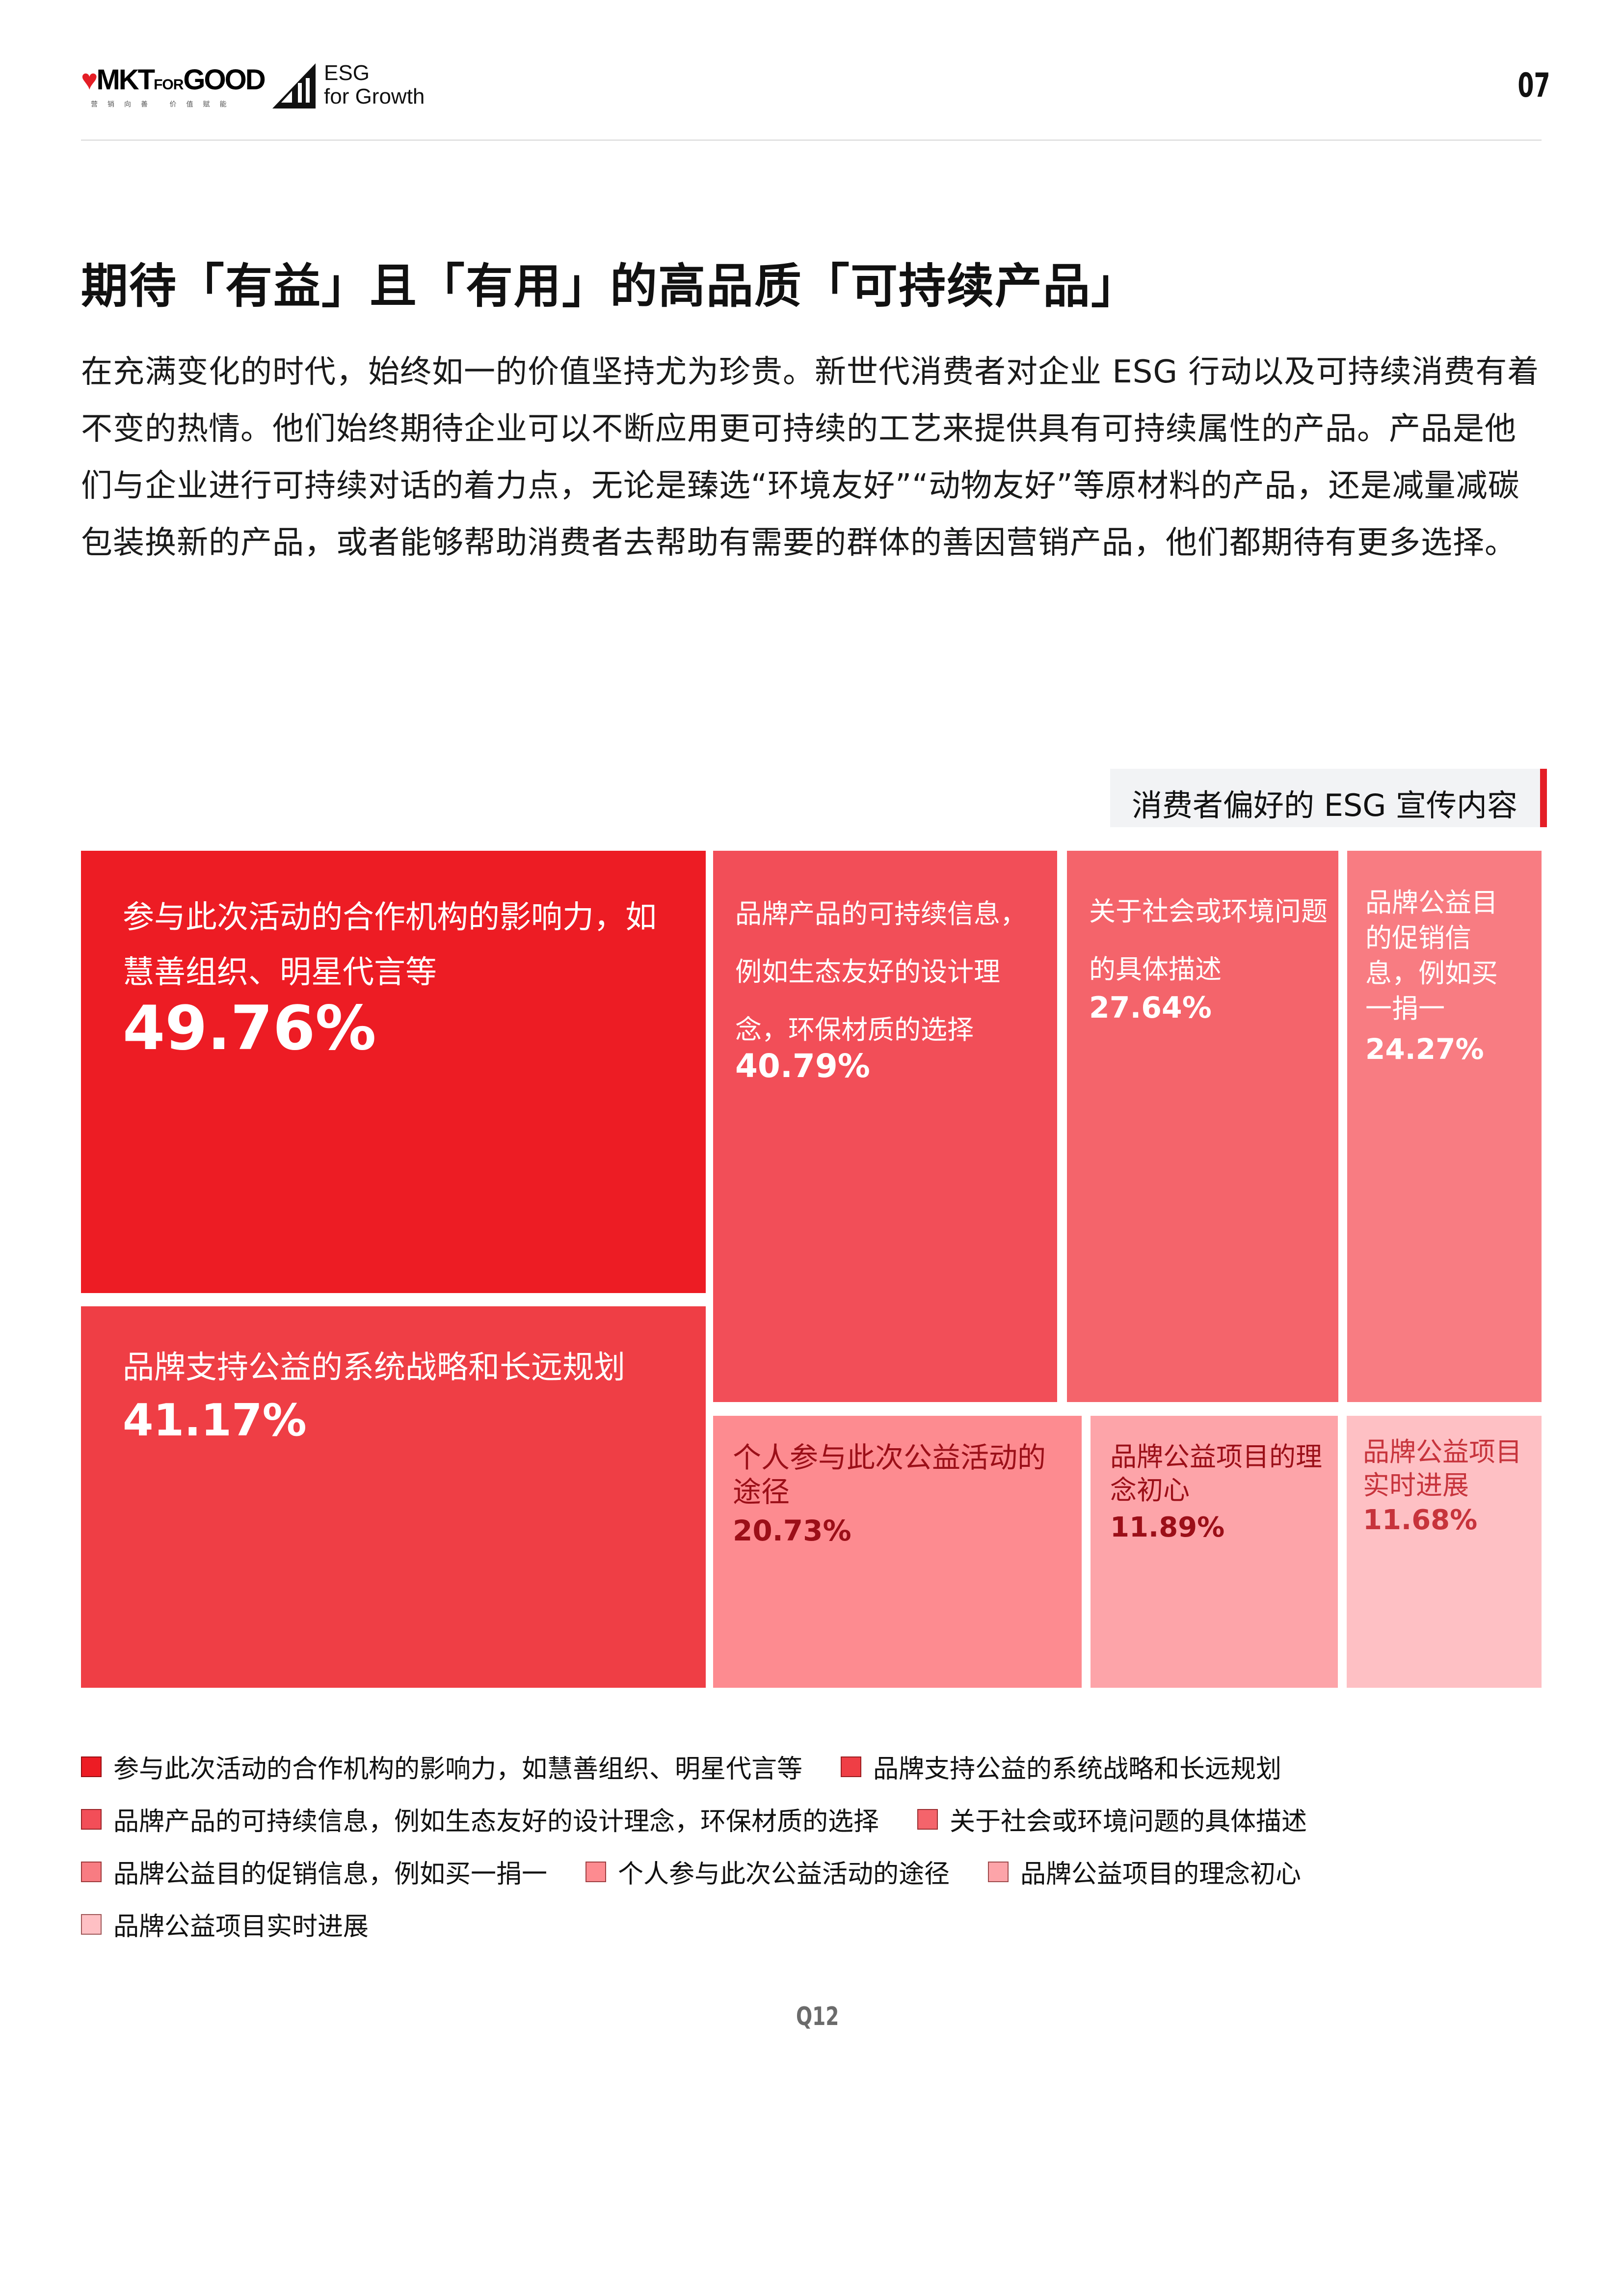 The height and width of the screenshot is (2296, 1623). Describe the element at coordinates (393, 1497) in the screenshot. I see `treemap-cell-brand-strategy: 品牌支持公益的系统战略和长远规划 41.17%` at that location.